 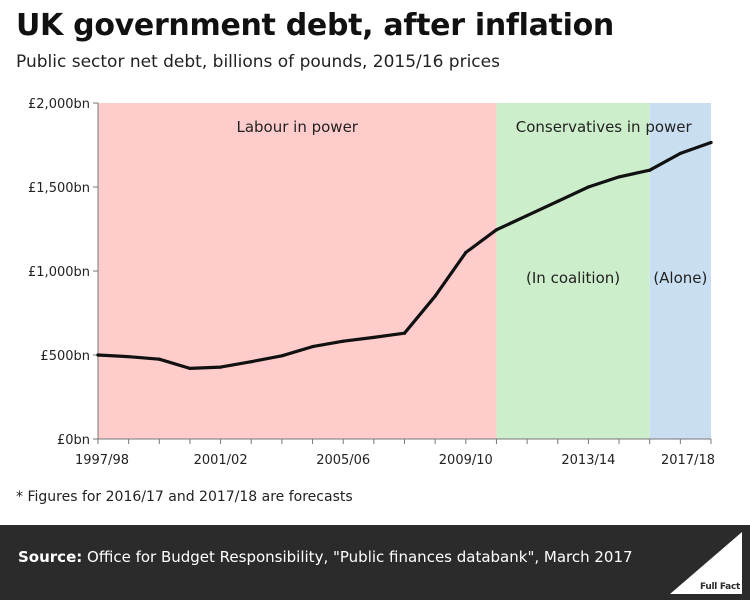 What do you see at coordinates (59, 188) in the screenshot?
I see `y-tick-label: £1,500bn` at bounding box center [59, 188].